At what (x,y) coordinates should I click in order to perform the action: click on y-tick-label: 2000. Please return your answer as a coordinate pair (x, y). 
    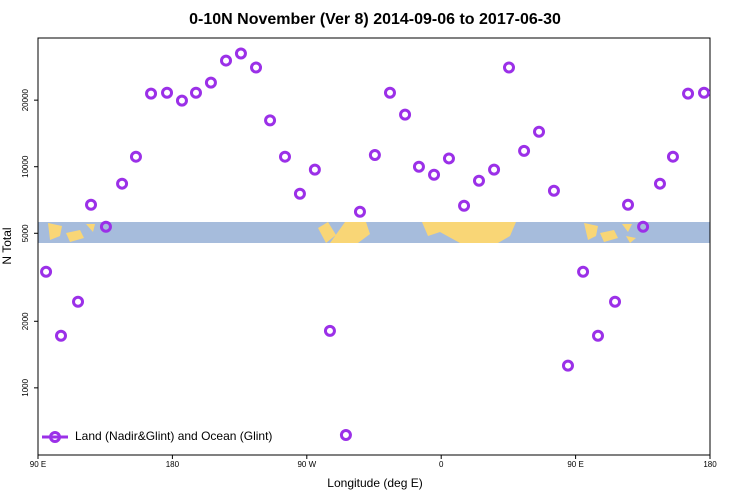
    Looking at the image, I should click on (25, 321).